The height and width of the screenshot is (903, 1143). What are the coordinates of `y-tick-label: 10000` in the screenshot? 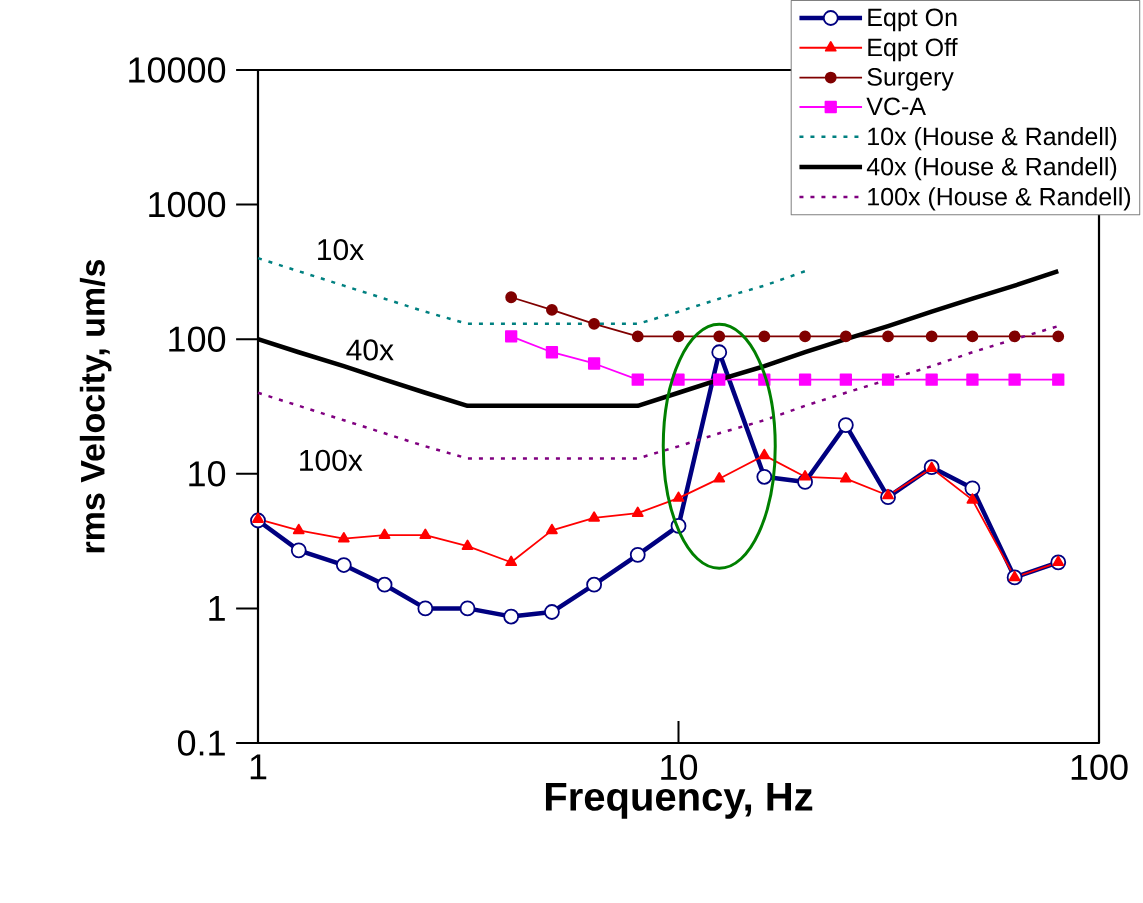 It's located at (177, 70).